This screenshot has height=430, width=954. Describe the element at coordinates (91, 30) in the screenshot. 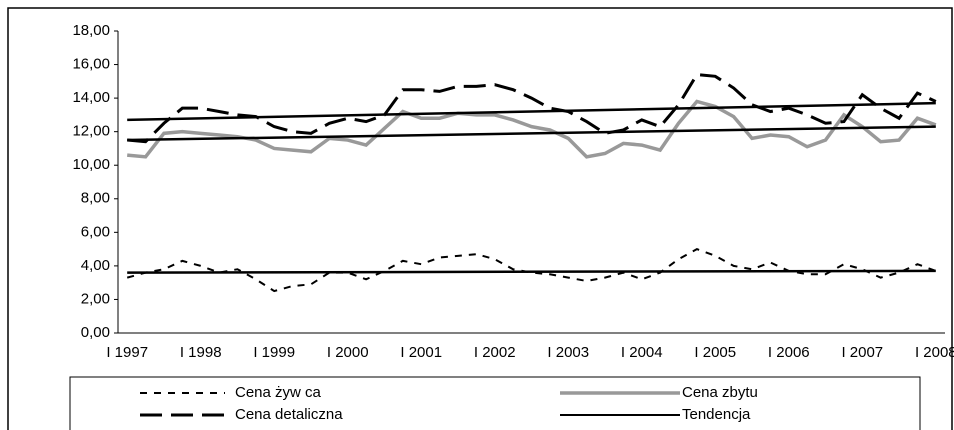

I see `y-tick-label: 18,00` at that location.